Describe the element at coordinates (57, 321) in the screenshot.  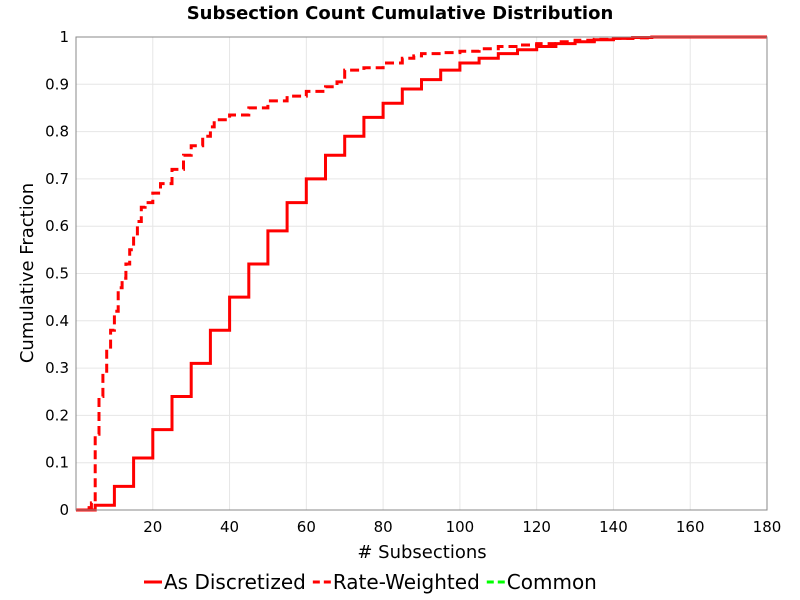
I see `y-tick-label: 0.4` at that location.